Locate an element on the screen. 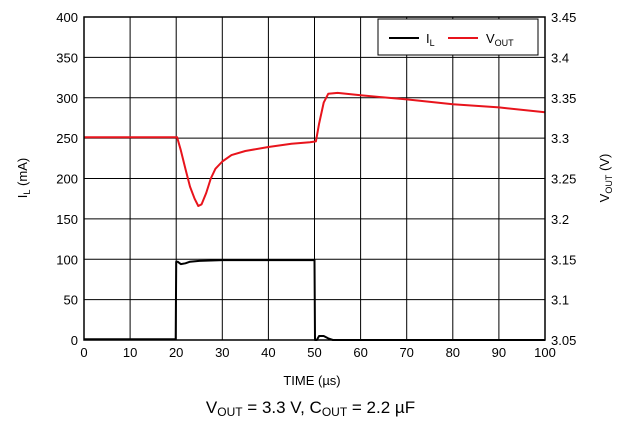  y-right-tick-label: 3.05 is located at coordinates (563, 340).